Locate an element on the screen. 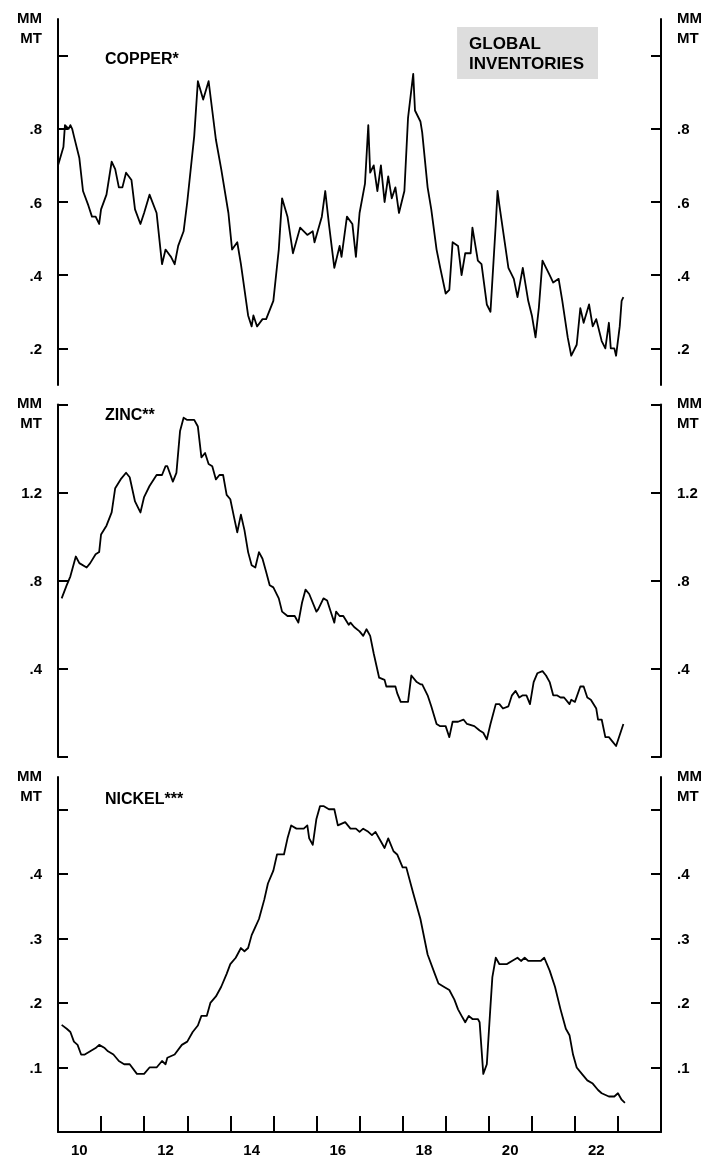 This screenshot has height=1160, width=705. annotation: GLOBAL INVENTORIES is located at coordinates (526, 53).